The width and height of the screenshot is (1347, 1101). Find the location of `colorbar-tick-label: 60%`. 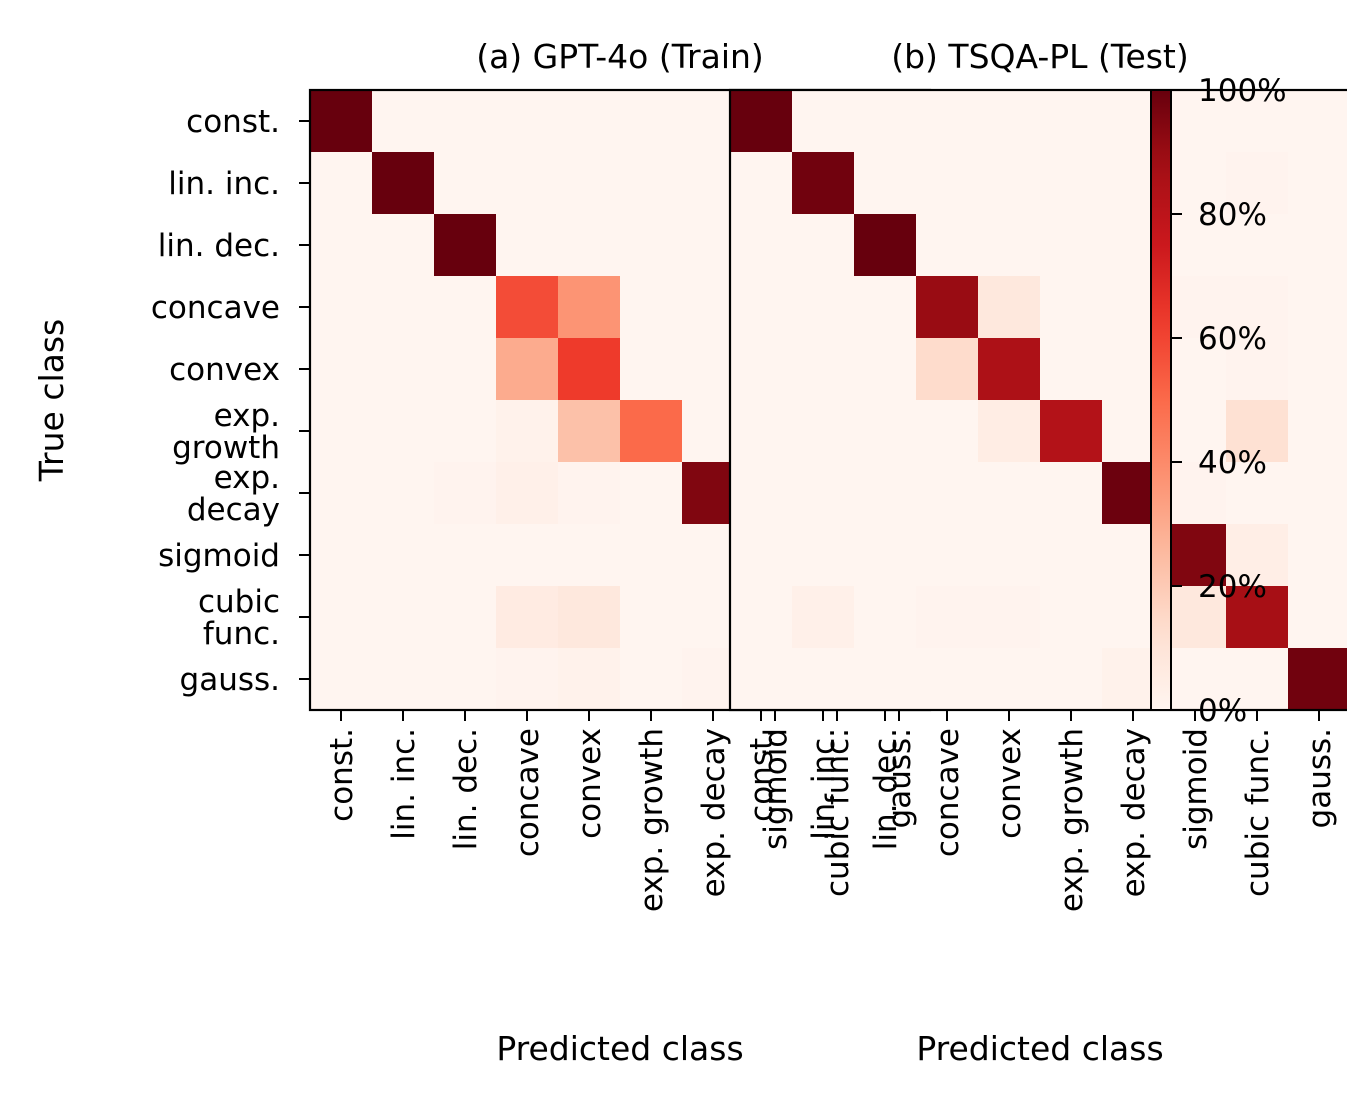

colorbar-tick-label: 60% is located at coordinates (1232, 339).